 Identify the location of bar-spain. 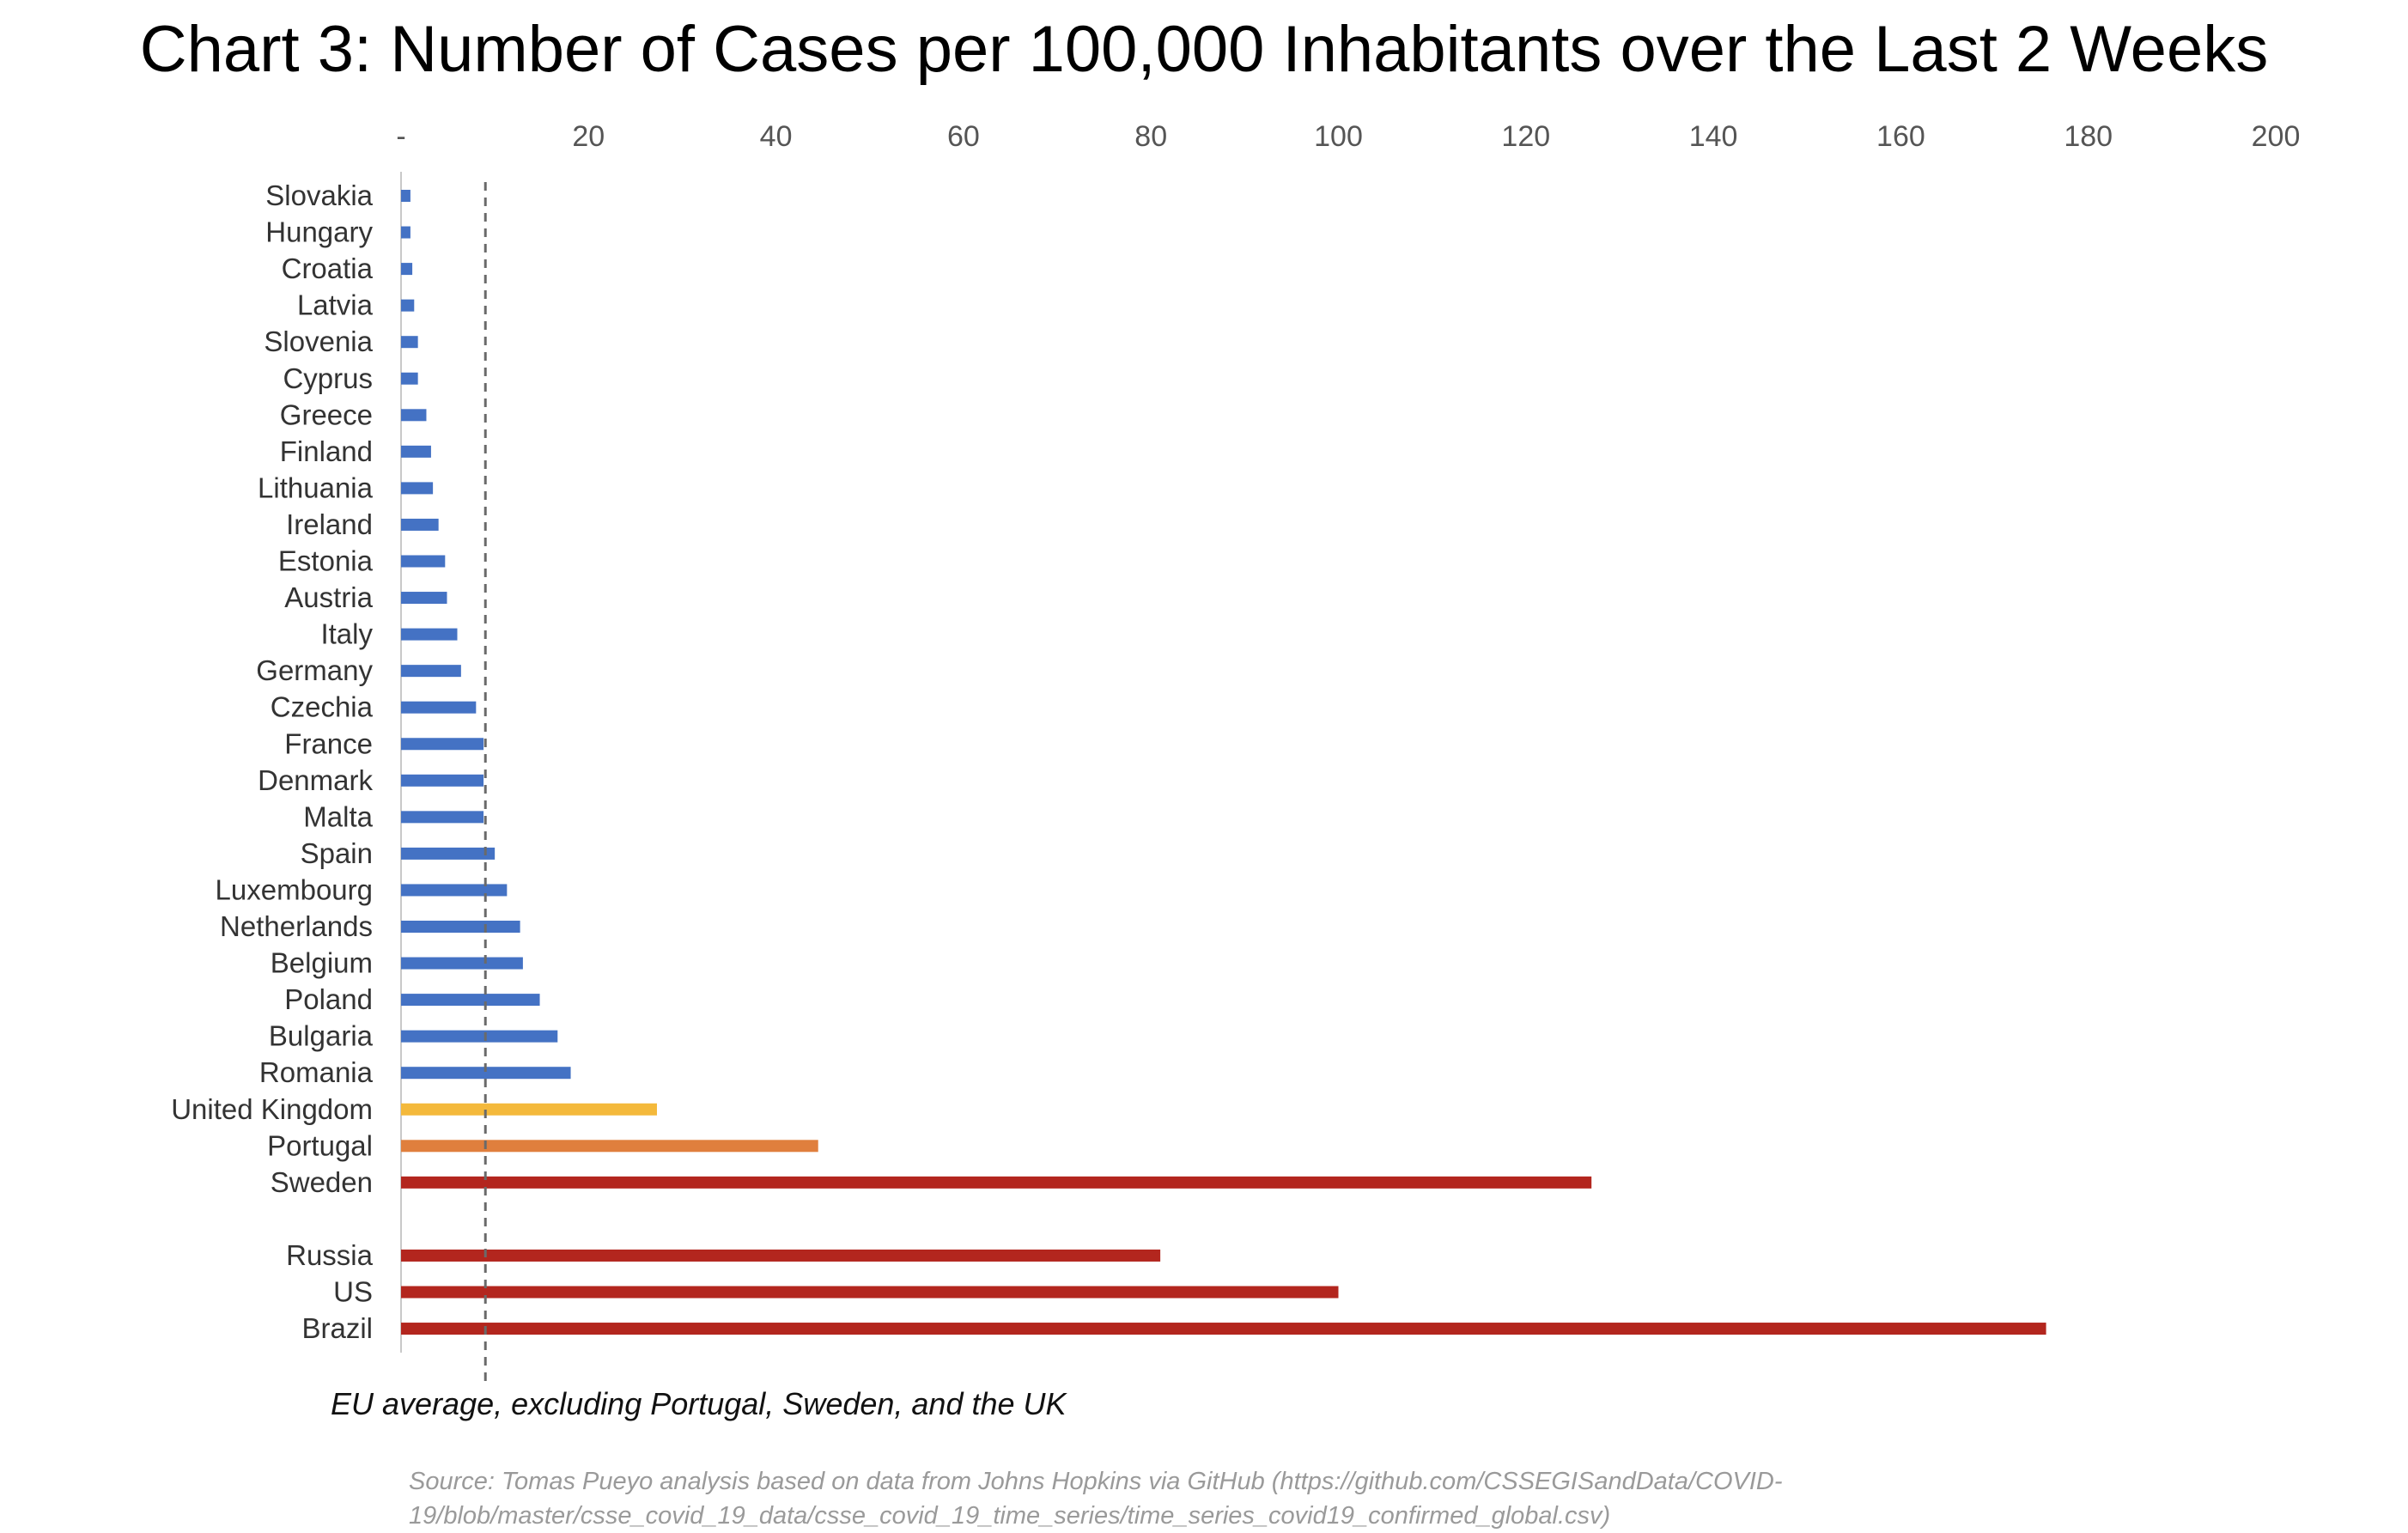
(448, 853).